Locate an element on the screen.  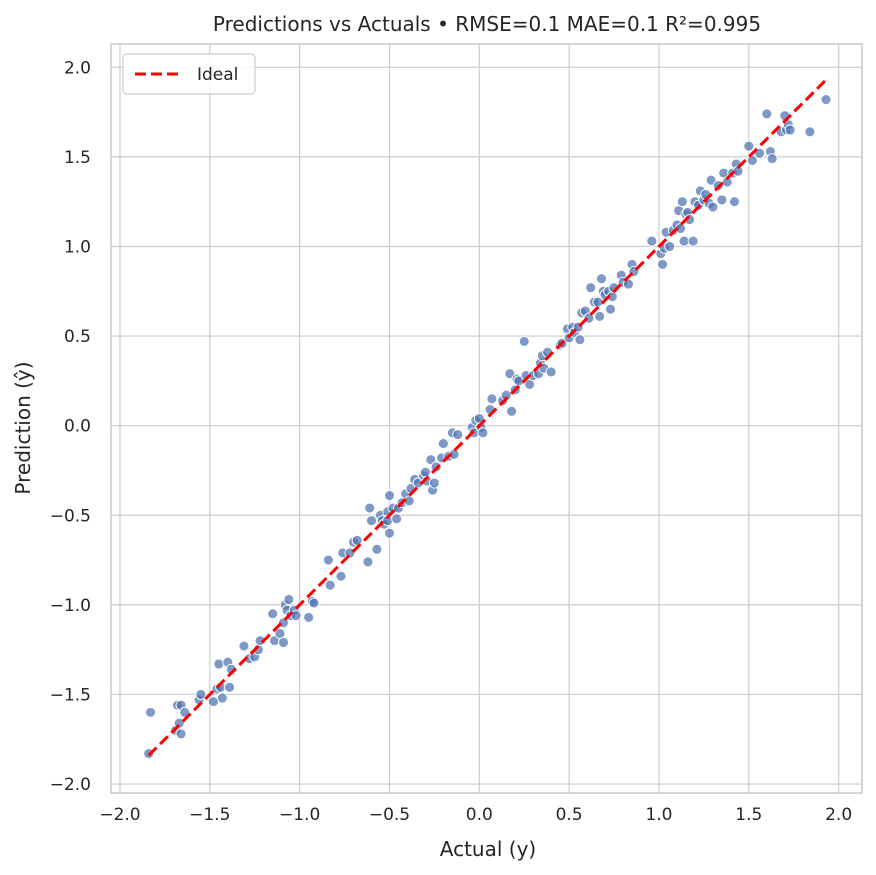
legend-box is located at coordinates (189, 74).